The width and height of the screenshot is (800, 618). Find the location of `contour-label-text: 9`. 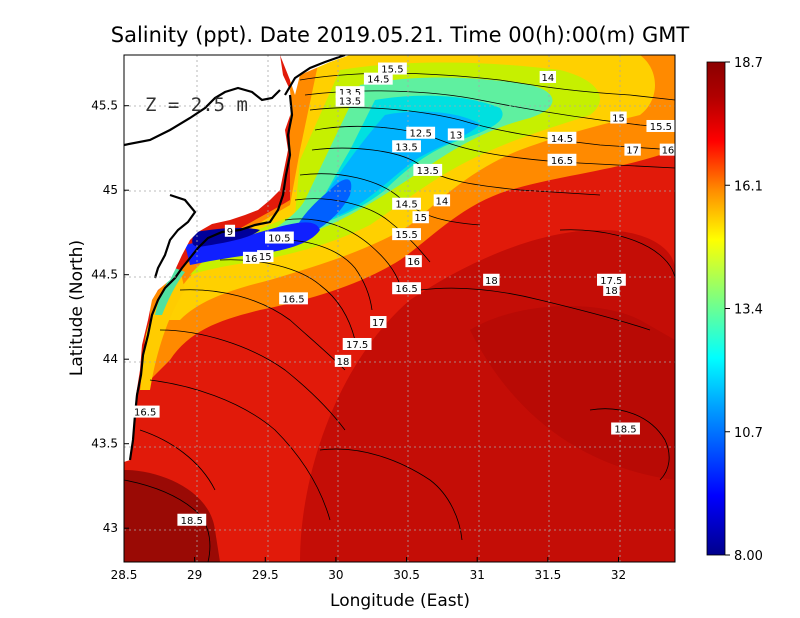

contour-label-text: 9 is located at coordinates (230, 232).